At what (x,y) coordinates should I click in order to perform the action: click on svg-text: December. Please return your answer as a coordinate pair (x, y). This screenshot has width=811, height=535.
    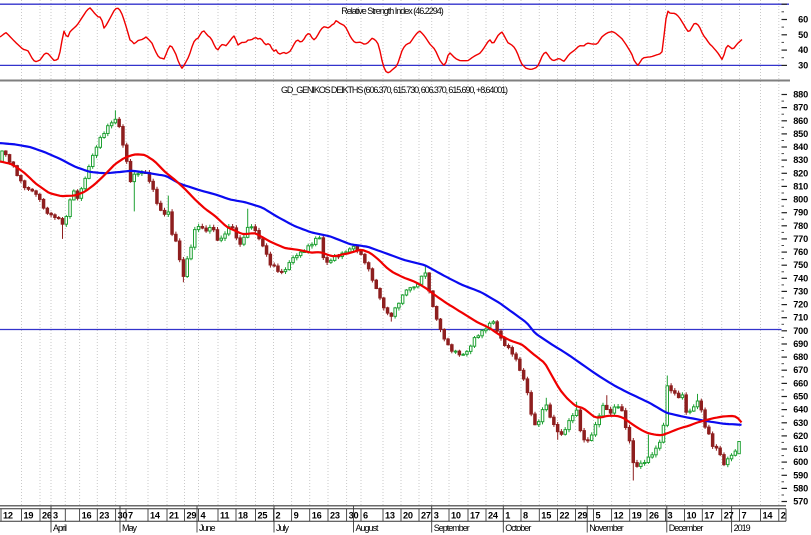
    Looking at the image, I should click on (686, 528).